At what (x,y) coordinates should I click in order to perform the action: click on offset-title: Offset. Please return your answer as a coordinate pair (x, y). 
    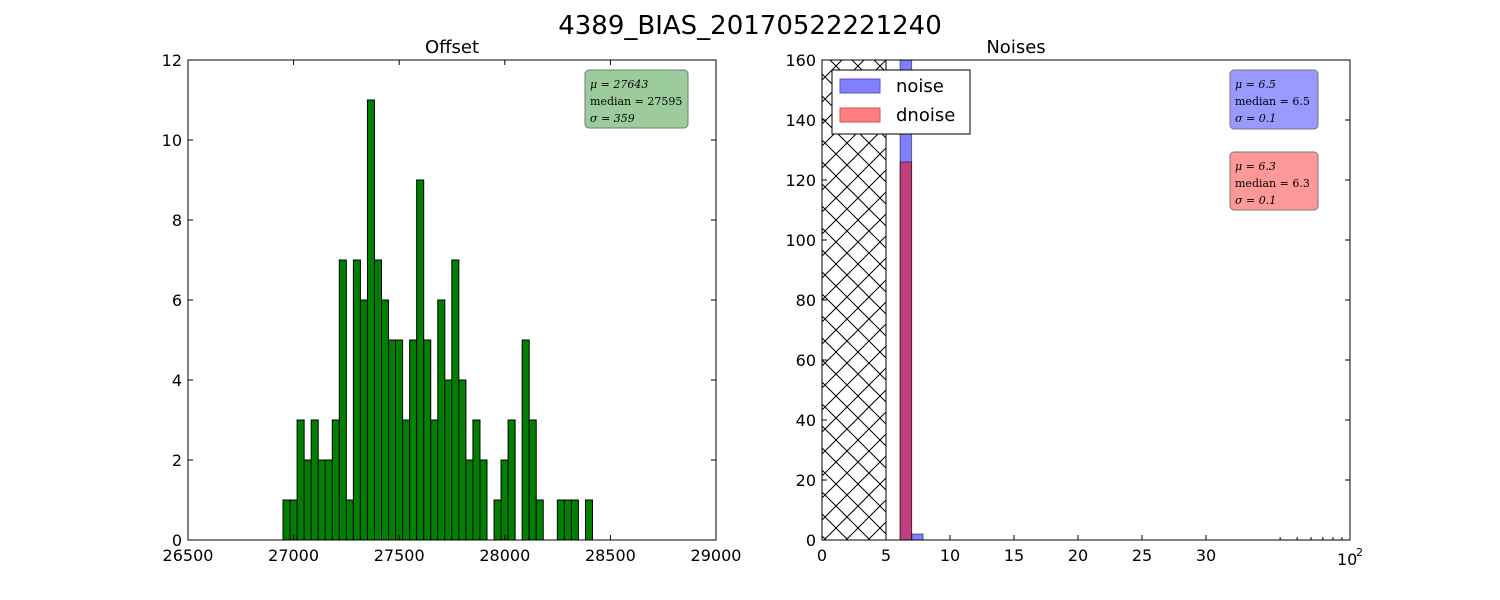
    Looking at the image, I should click on (452, 47).